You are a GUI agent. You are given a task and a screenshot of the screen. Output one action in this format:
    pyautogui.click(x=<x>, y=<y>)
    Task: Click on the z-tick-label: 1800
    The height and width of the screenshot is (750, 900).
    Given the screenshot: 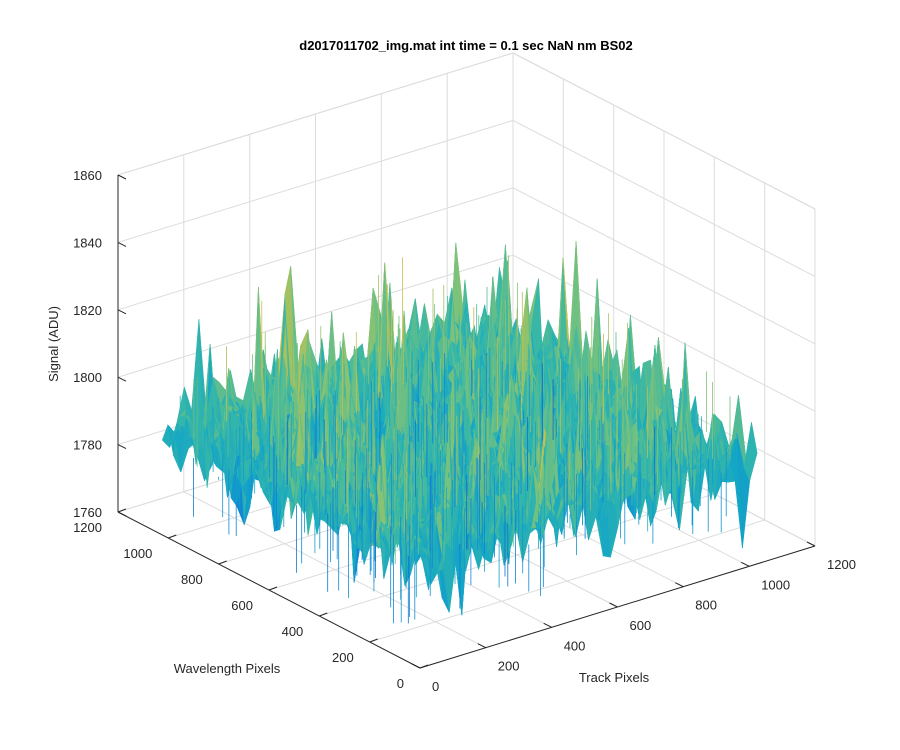 What is the action you would take?
    pyautogui.click(x=87, y=377)
    